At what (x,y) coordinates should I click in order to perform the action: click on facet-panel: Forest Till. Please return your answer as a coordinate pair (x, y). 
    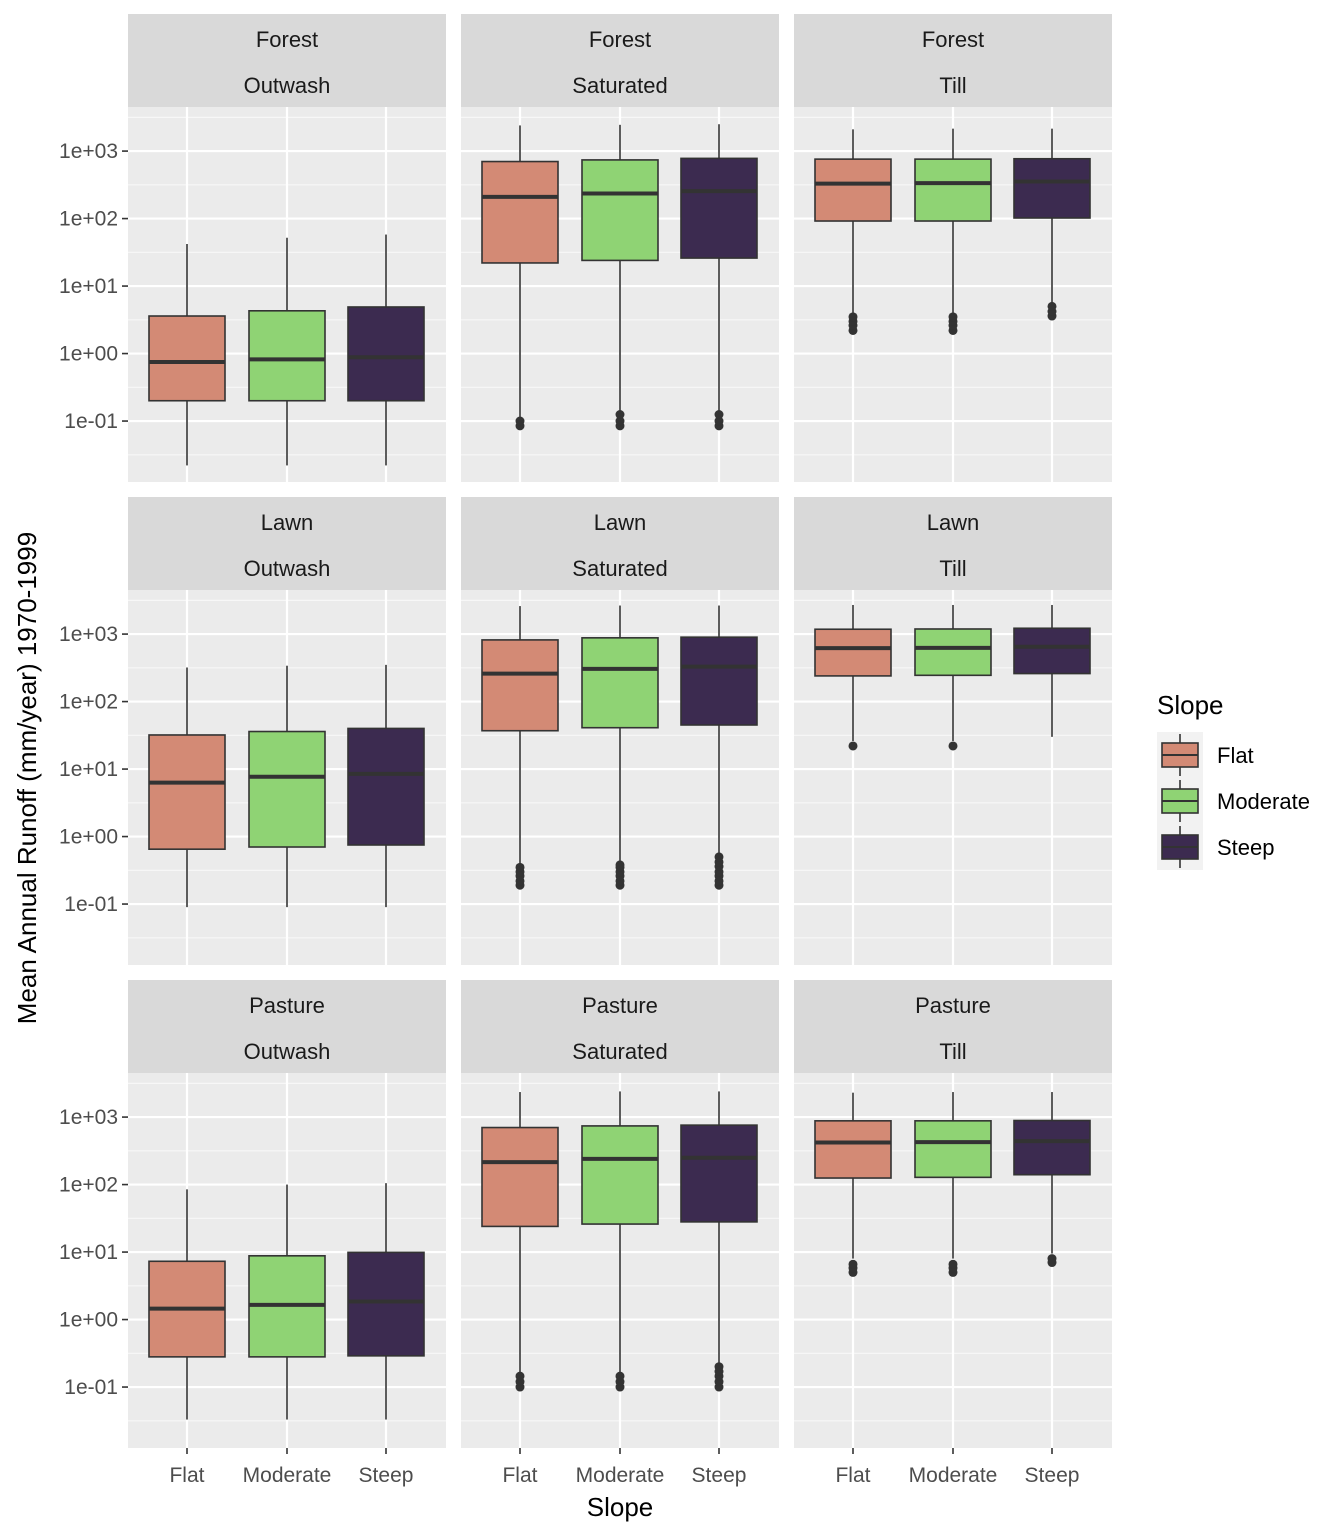
    Looking at the image, I should click on (953, 248).